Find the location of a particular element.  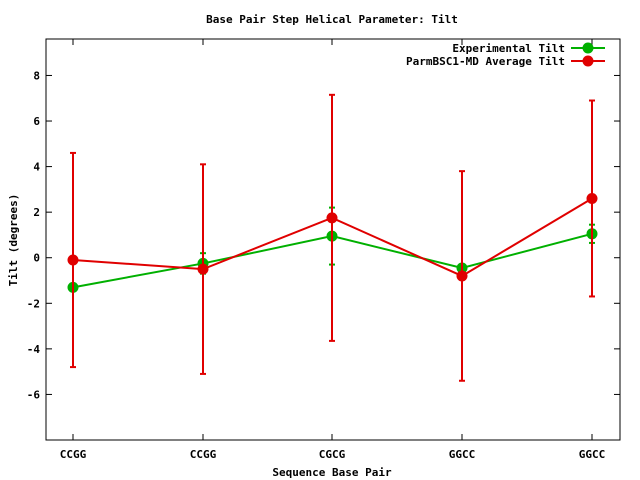

chart-title: Base Pair Step Helical Parameter: Tilt is located at coordinates (332, 19).